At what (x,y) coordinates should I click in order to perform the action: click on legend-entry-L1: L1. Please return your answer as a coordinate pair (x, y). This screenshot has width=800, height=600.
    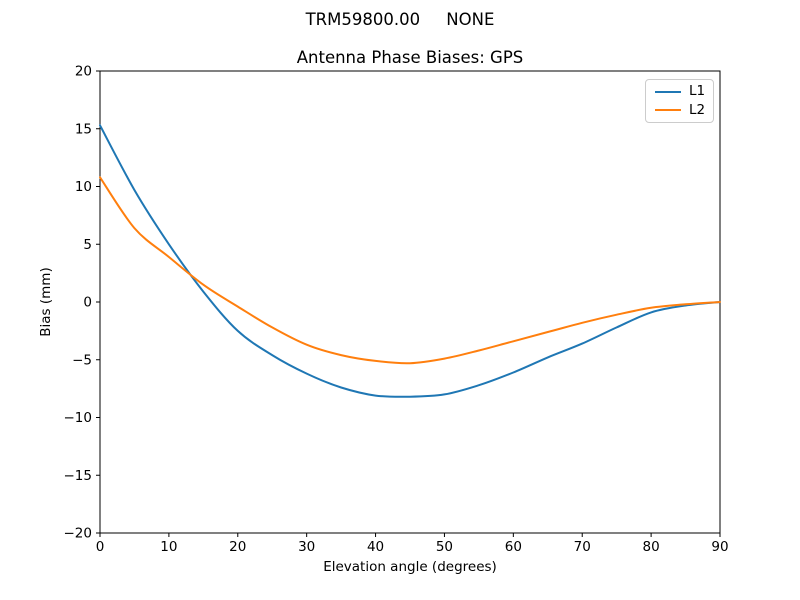
    Looking at the image, I should click on (684, 91).